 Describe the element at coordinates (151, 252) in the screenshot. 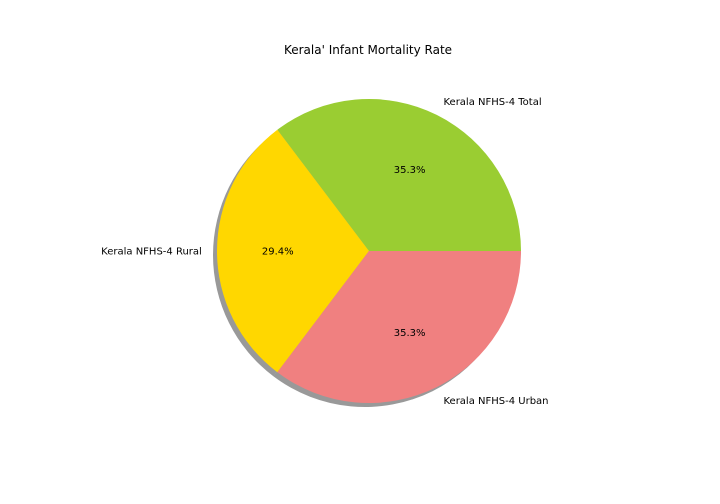

I see `slice-label-1: Kerala NFHS-4 Rural` at that location.